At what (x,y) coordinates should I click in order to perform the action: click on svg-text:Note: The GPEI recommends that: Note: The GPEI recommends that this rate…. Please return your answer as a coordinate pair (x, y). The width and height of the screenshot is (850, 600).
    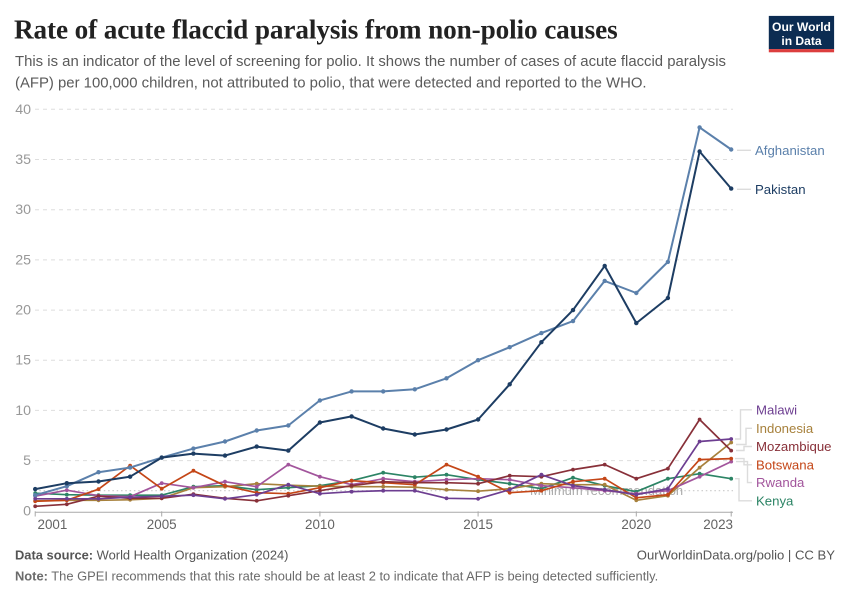
    Looking at the image, I should click on (336, 576).